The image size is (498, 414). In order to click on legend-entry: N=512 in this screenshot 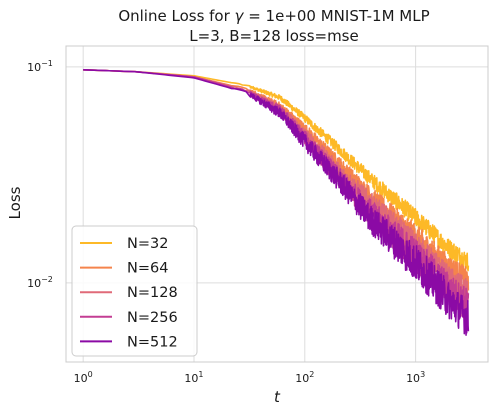, I will do `click(129, 342)`.